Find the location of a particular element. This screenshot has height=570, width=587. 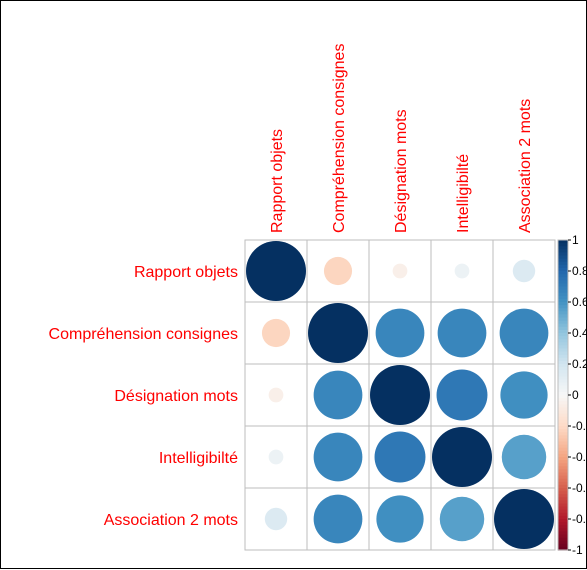

colorbar-tick-label: 1 is located at coordinates (575, 240).